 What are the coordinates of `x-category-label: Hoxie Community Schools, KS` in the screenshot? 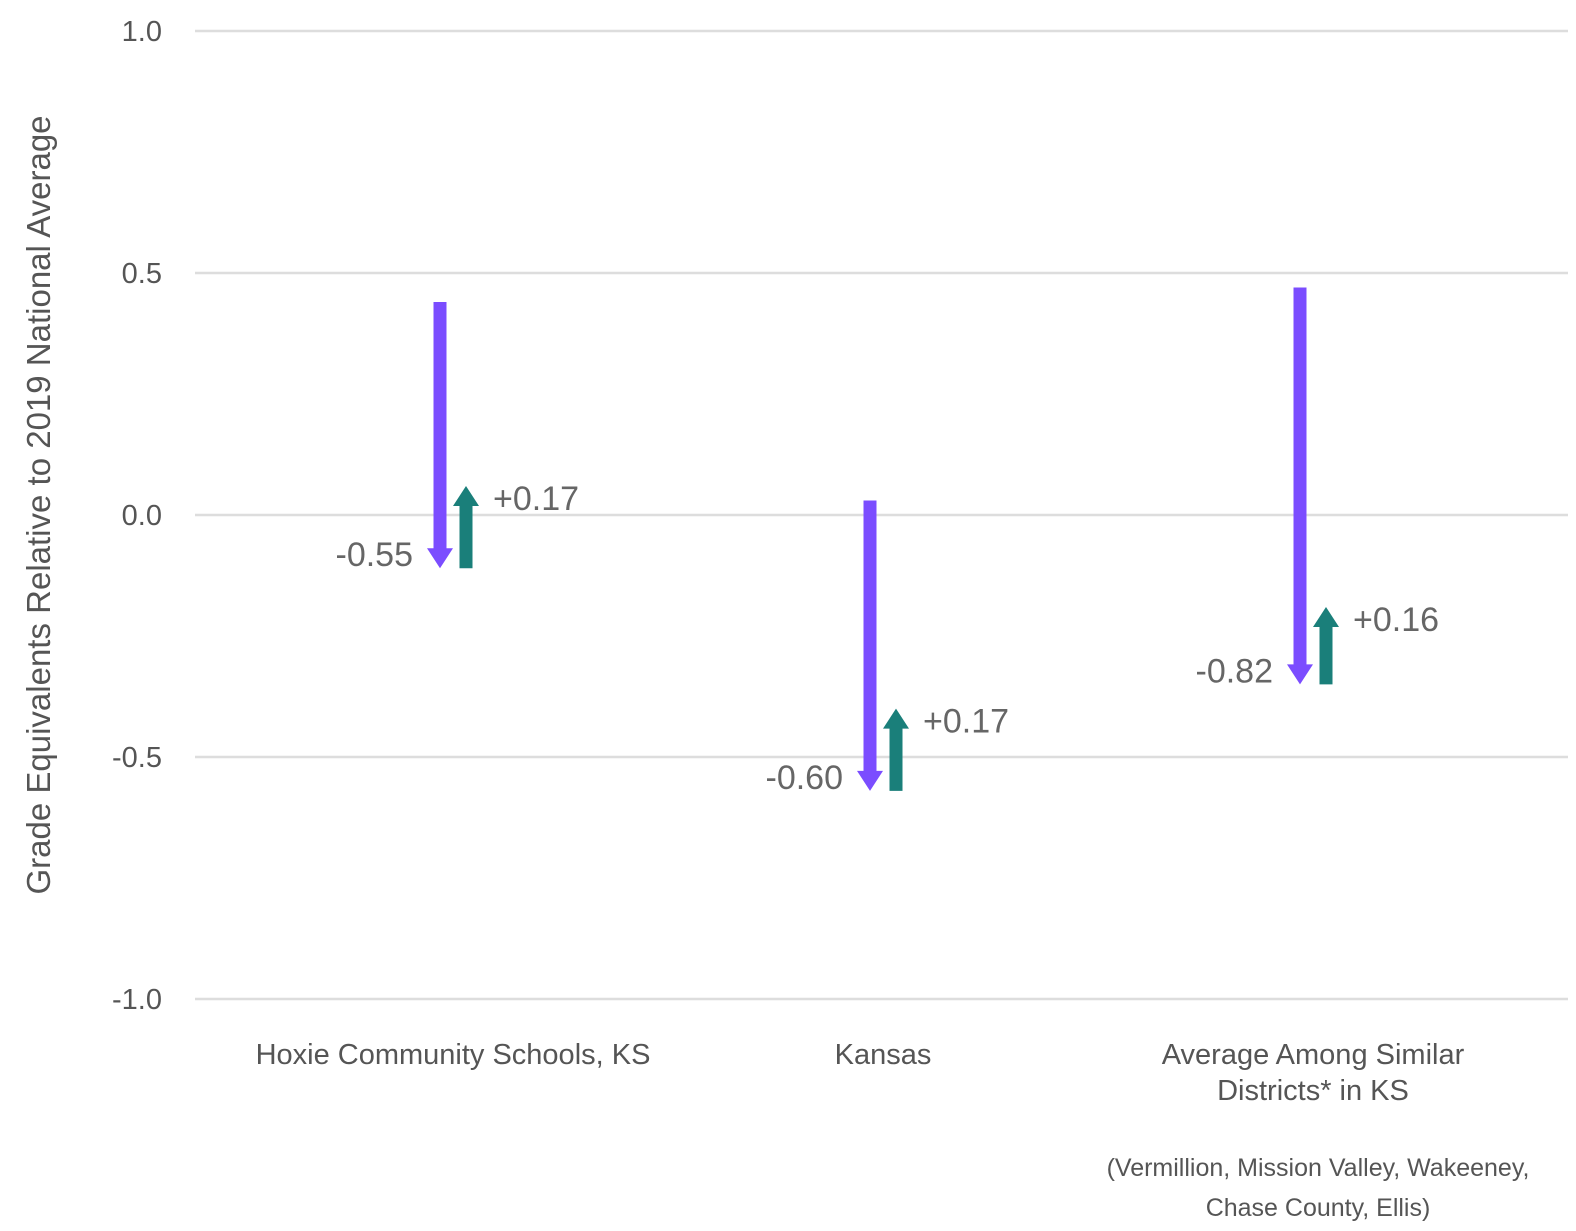 It's located at (453, 1055).